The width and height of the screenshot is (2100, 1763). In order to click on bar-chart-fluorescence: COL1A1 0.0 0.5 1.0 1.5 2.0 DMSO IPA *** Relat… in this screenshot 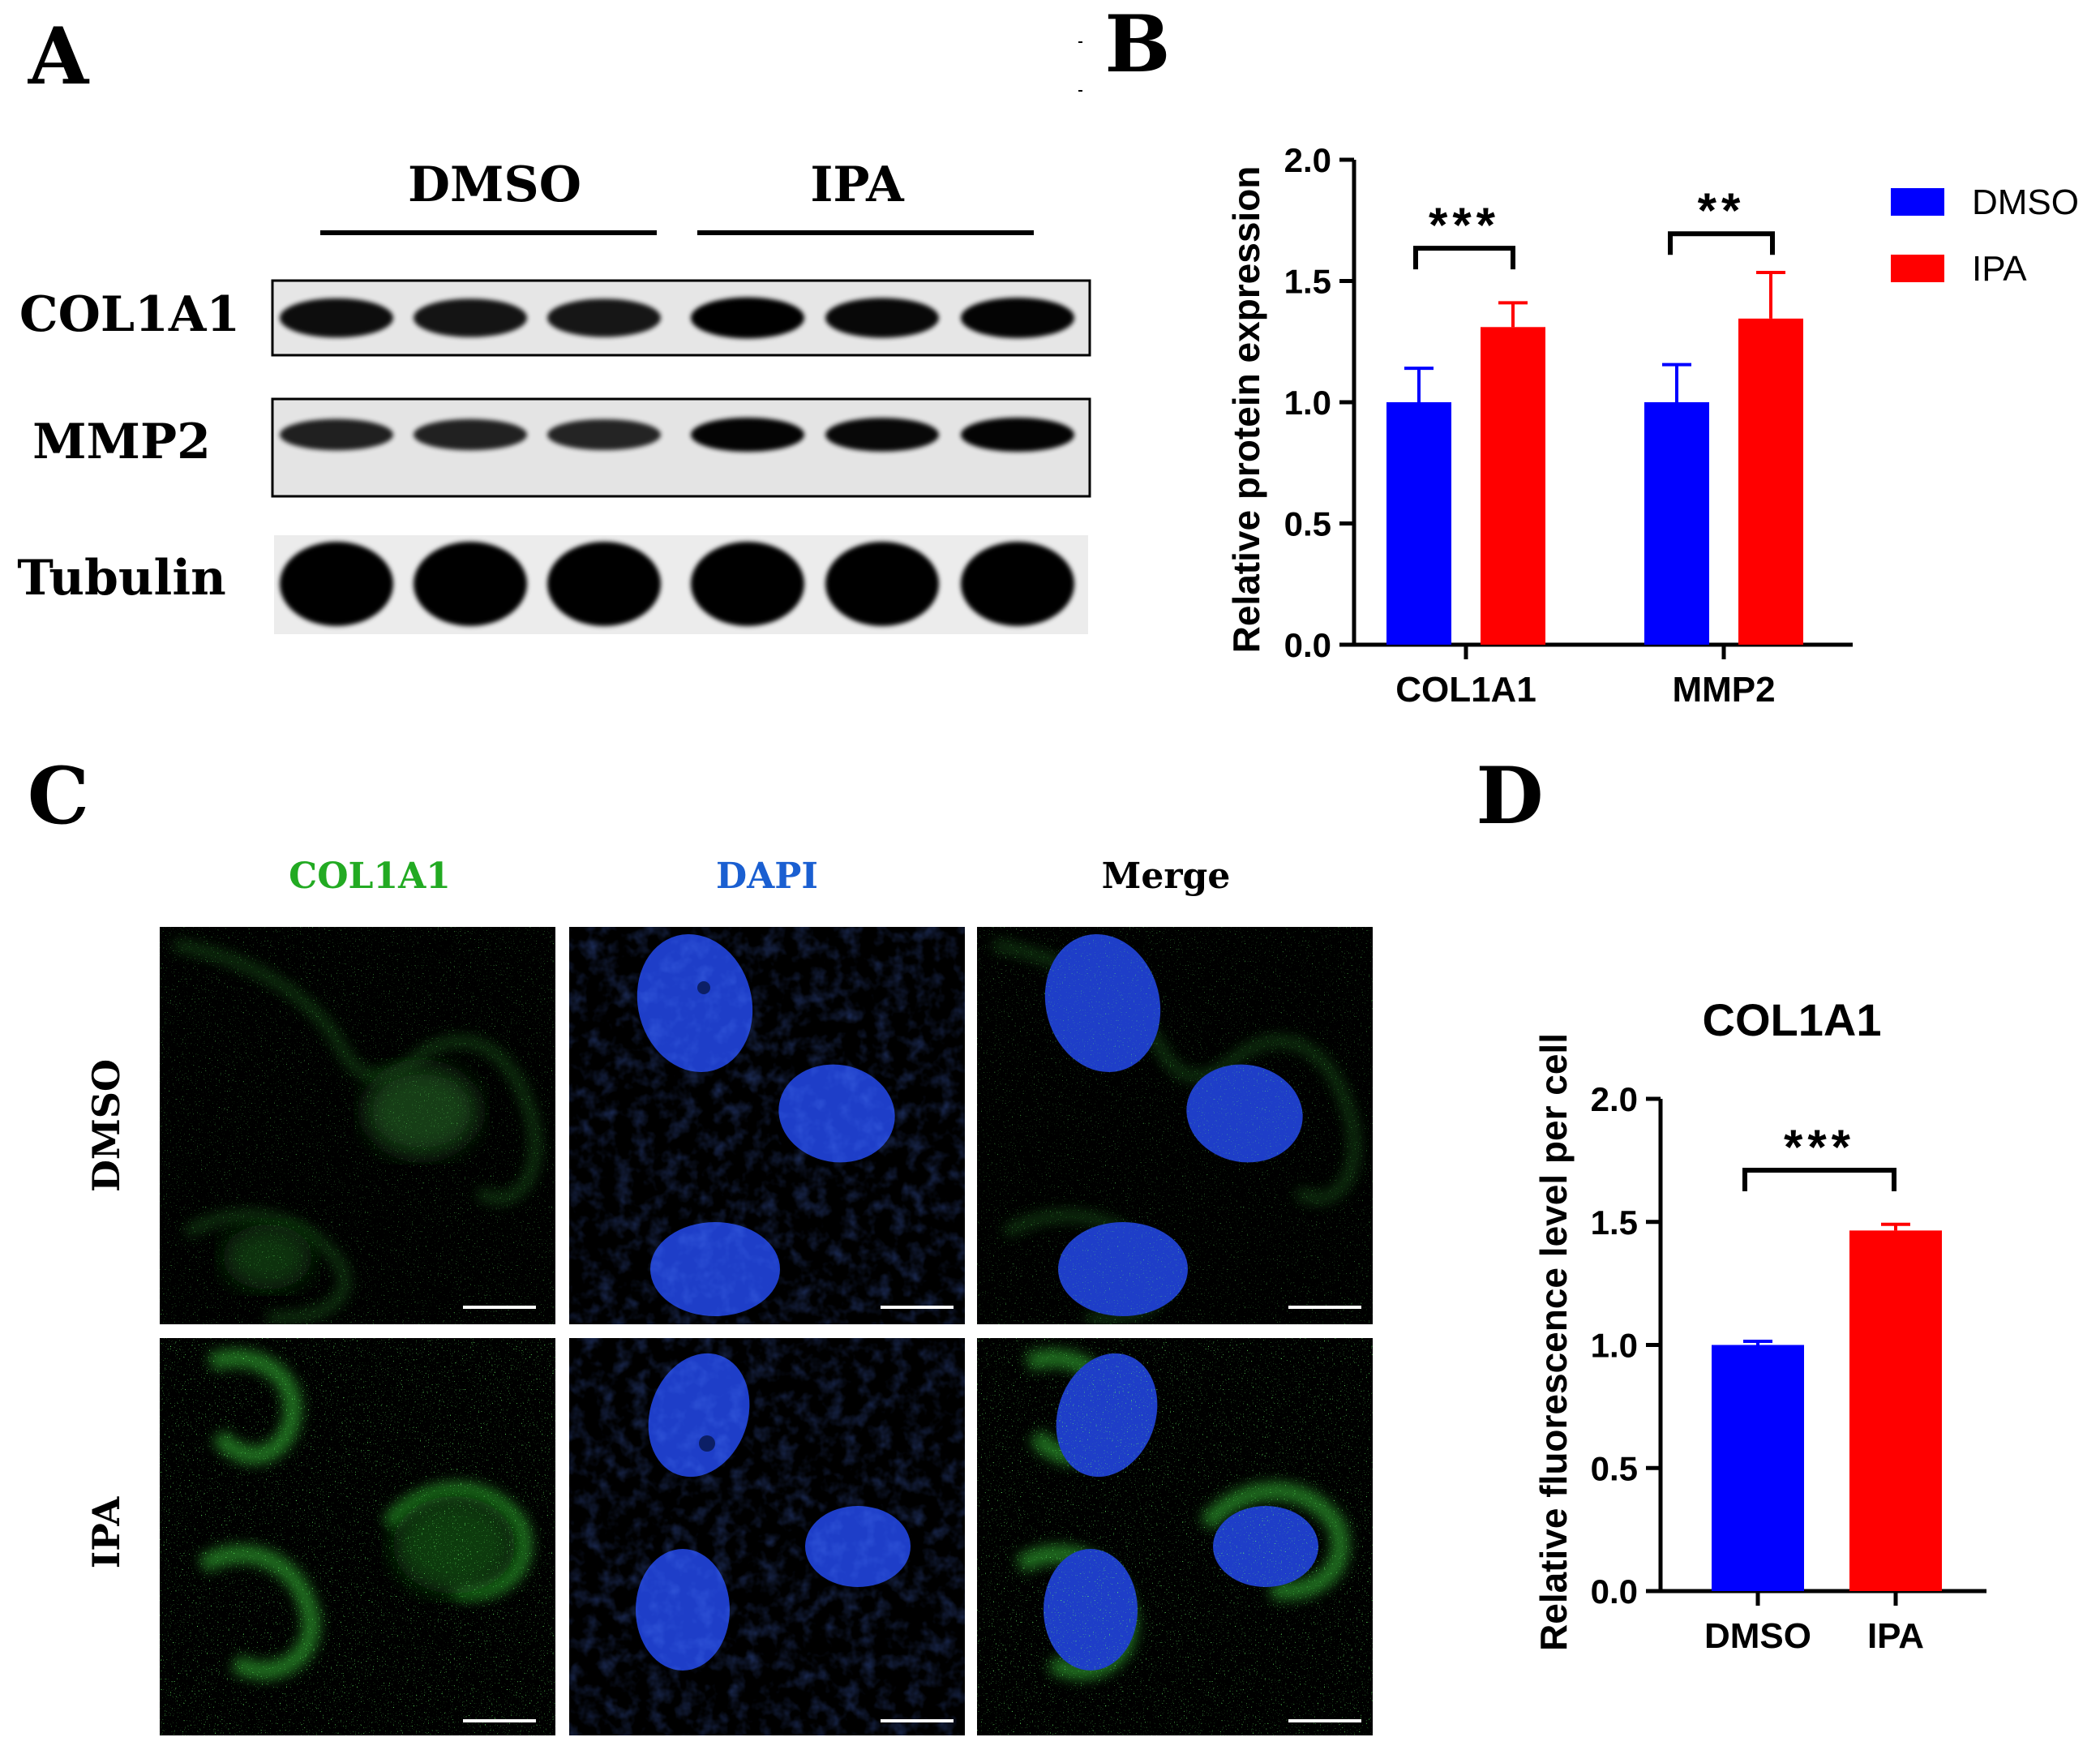, I will do `click(1759, 1325)`.